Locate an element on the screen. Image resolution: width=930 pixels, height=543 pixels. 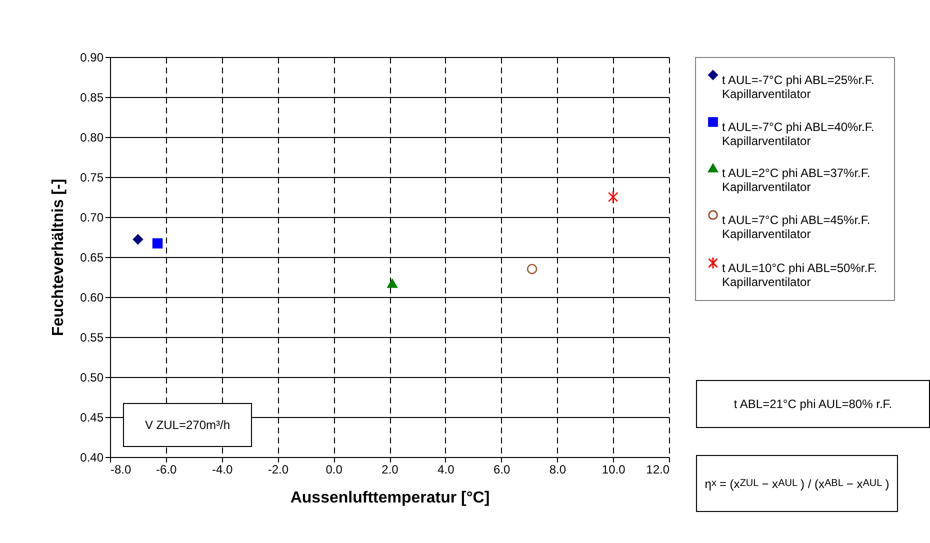
y-tick-label: 0.60 is located at coordinates (92, 297).